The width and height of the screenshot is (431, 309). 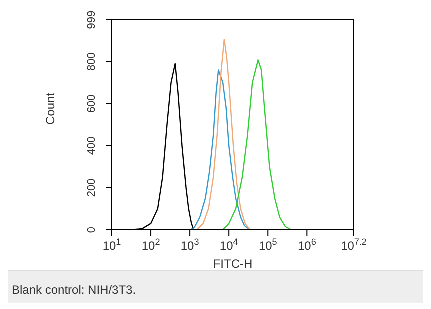 I want to click on x-tick-label: 10$^{3}$, so click(x=190, y=245).